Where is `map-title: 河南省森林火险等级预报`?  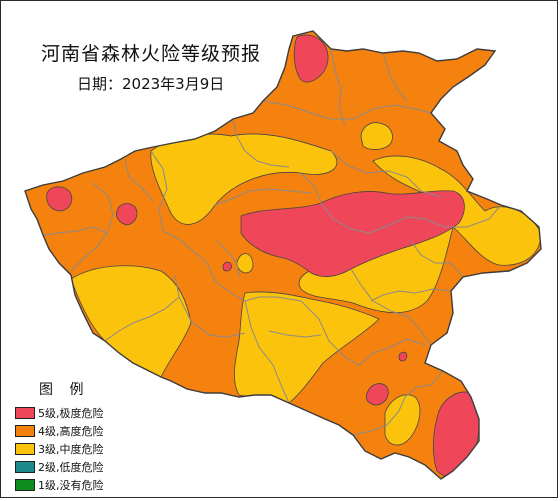 map-title: 河南省森林火险等级预报 is located at coordinates (151, 54).